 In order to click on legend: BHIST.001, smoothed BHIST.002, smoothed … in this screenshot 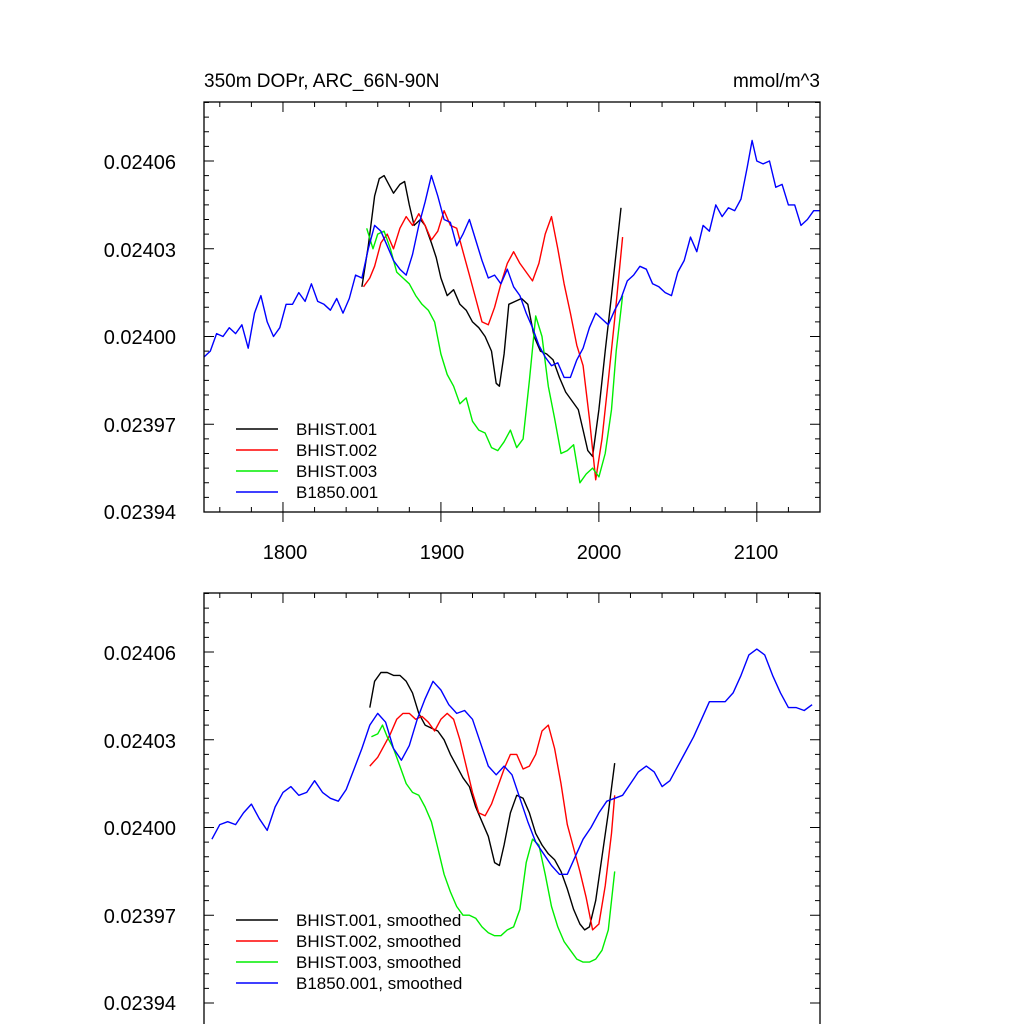, I will do `click(379, 952)`.